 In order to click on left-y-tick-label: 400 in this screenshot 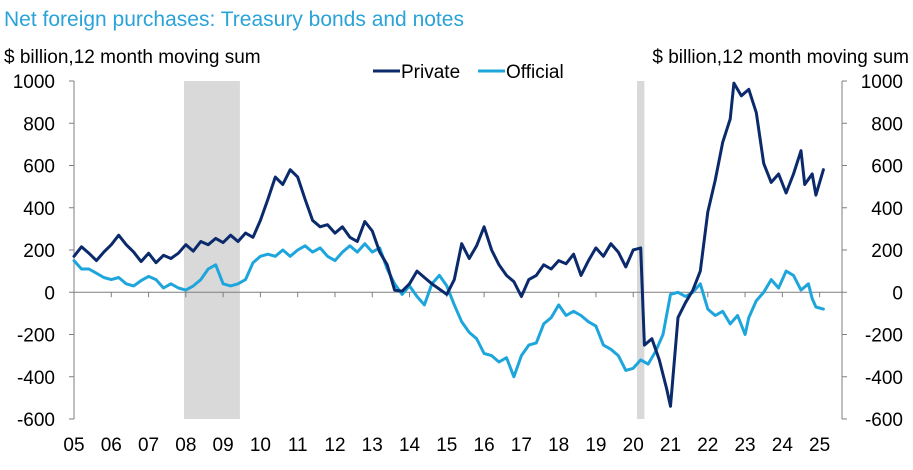, I will do `click(39, 209)`.